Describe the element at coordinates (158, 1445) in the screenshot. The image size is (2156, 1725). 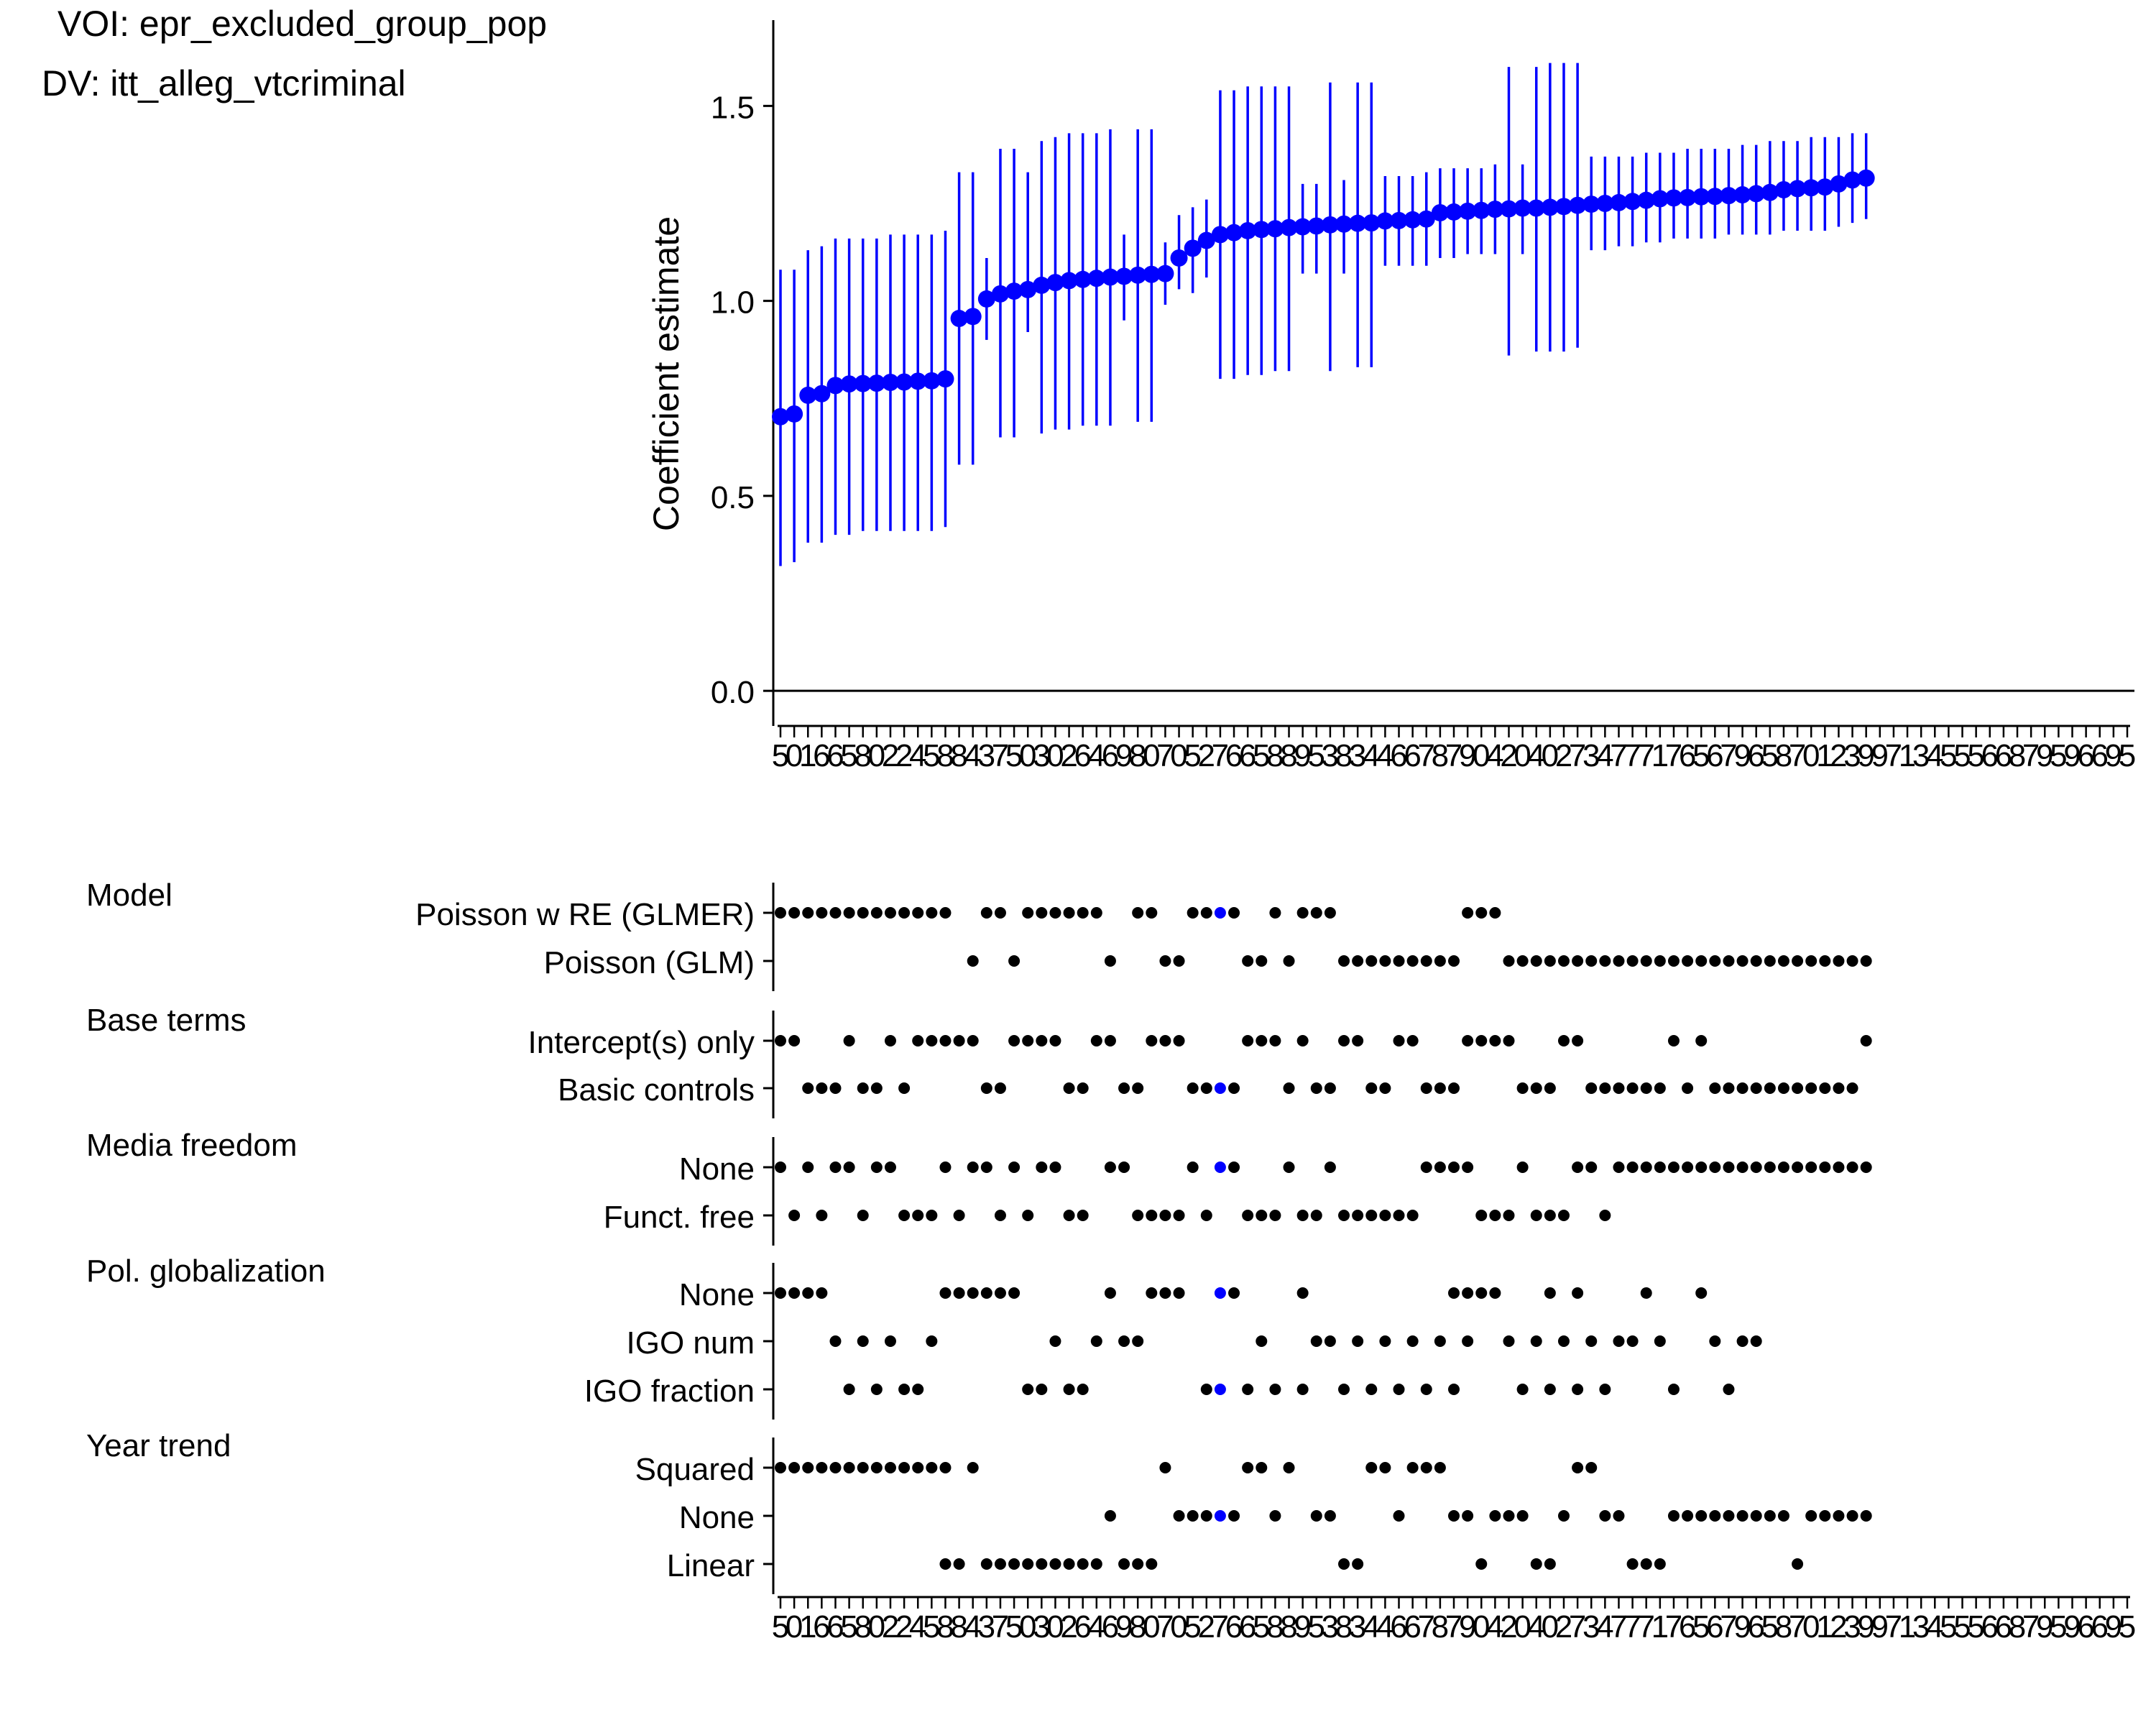
I see `spec-group-title: Year trend` at that location.